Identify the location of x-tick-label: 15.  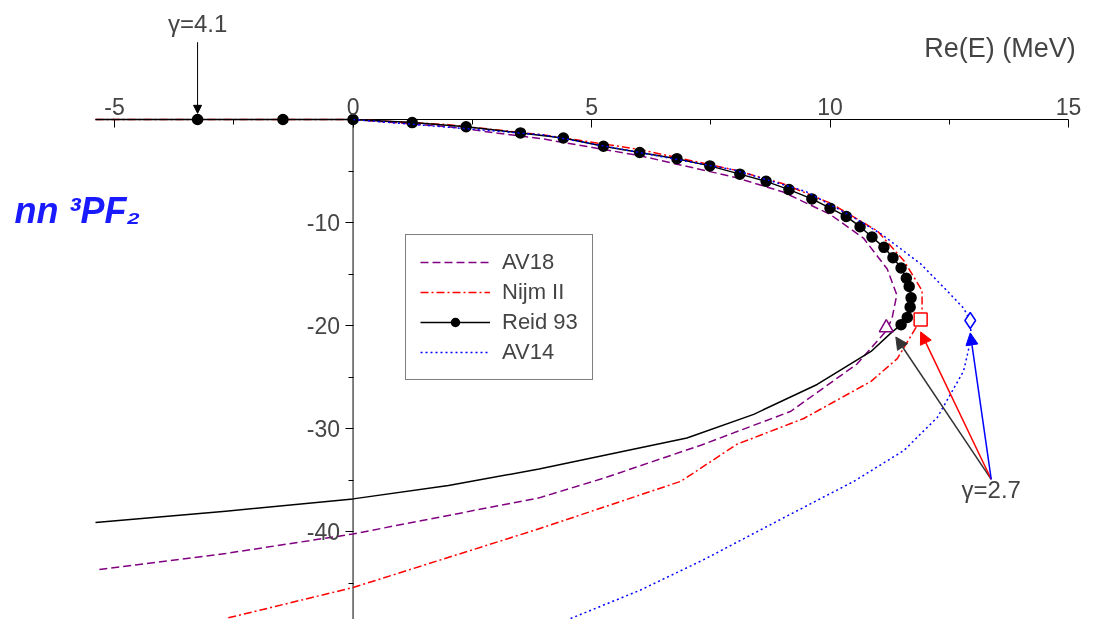
(1068, 106).